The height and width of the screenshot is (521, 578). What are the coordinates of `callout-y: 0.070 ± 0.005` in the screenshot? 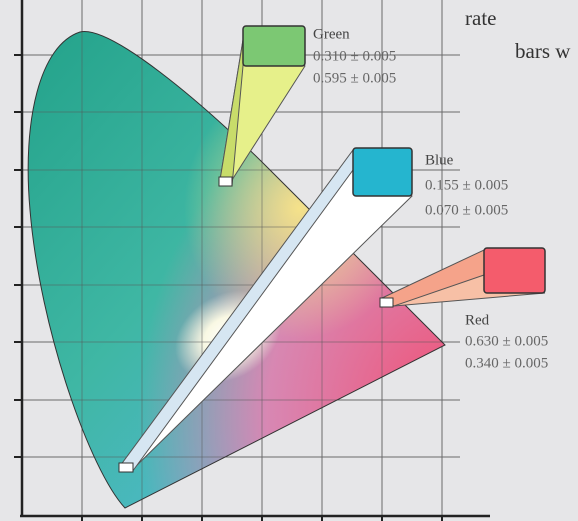 It's located at (466, 210).